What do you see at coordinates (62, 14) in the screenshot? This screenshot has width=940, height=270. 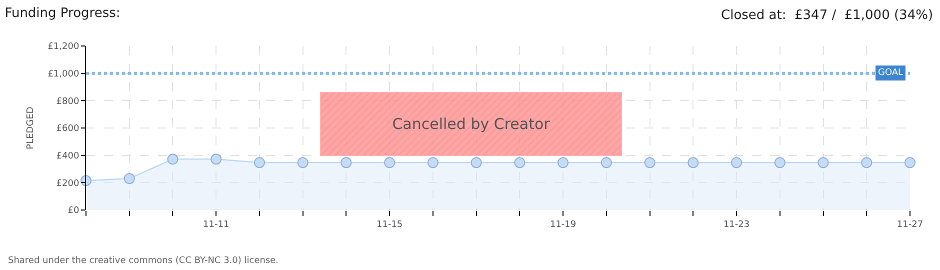 I see `chart-title: Funding Progress:` at bounding box center [62, 14].